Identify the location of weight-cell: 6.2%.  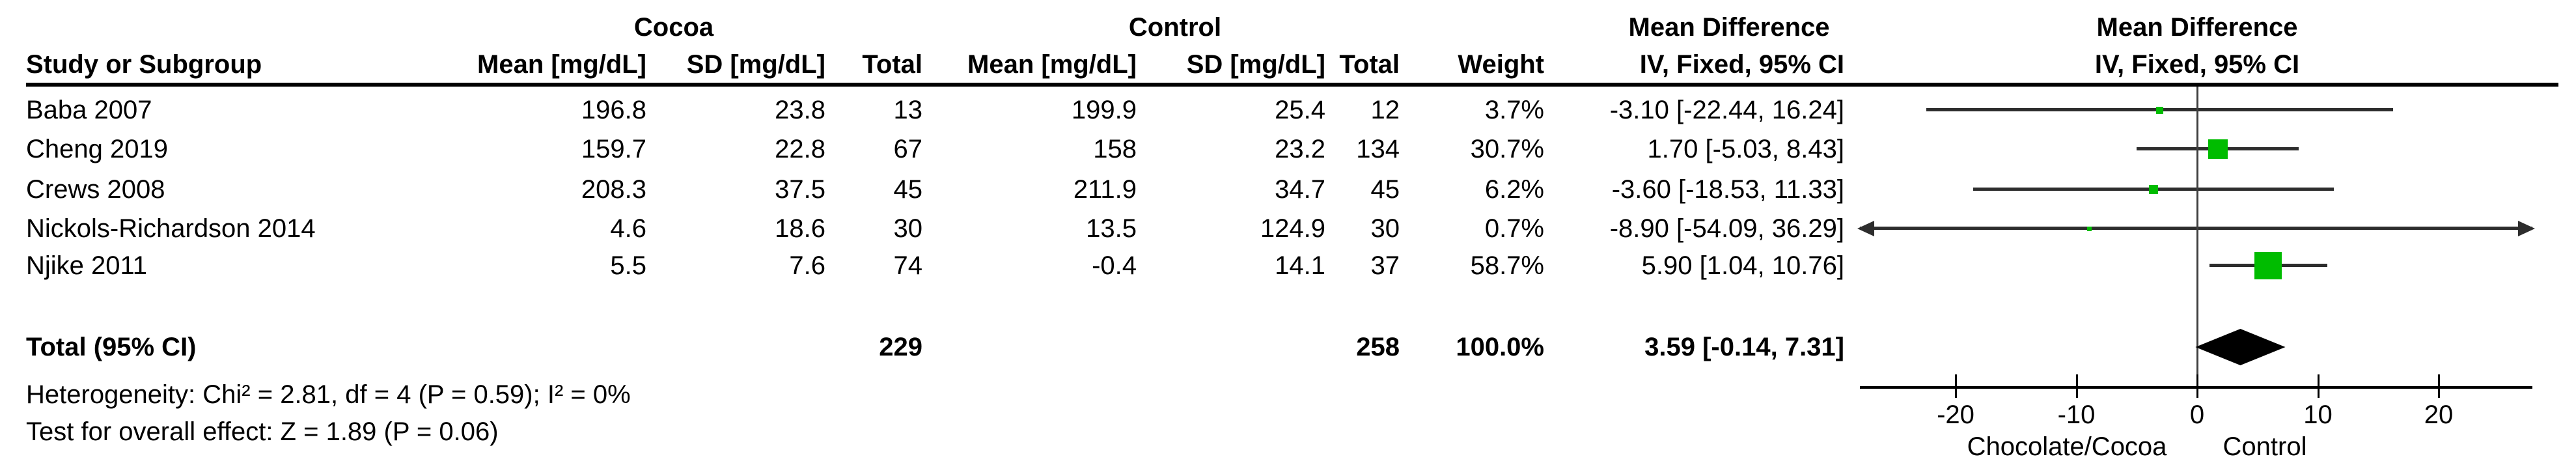
(1514, 190).